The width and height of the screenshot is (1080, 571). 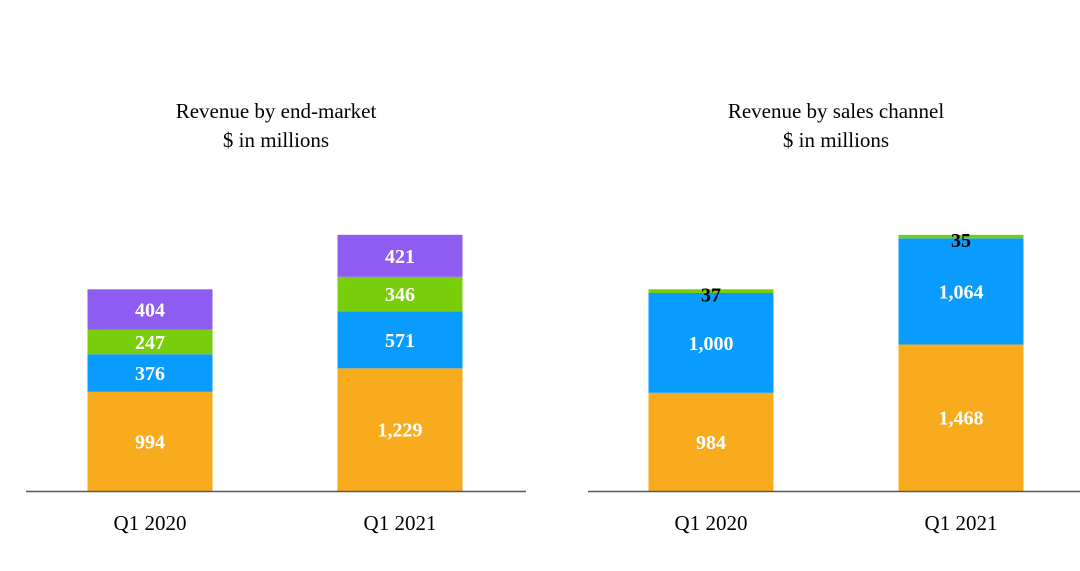 I want to click on data-label: 346, so click(x=400, y=295).